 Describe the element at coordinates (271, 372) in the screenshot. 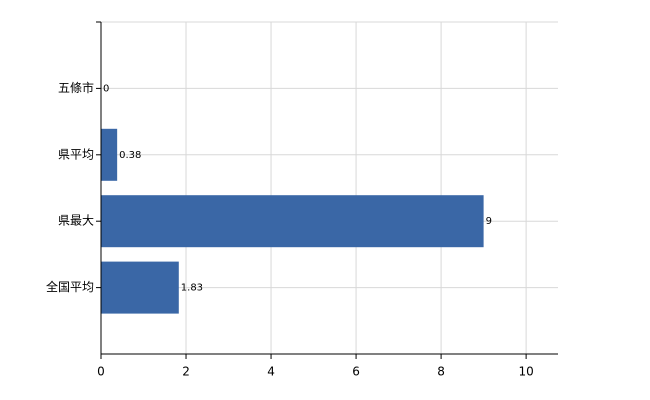

I see `x-tick-label: 4` at that location.